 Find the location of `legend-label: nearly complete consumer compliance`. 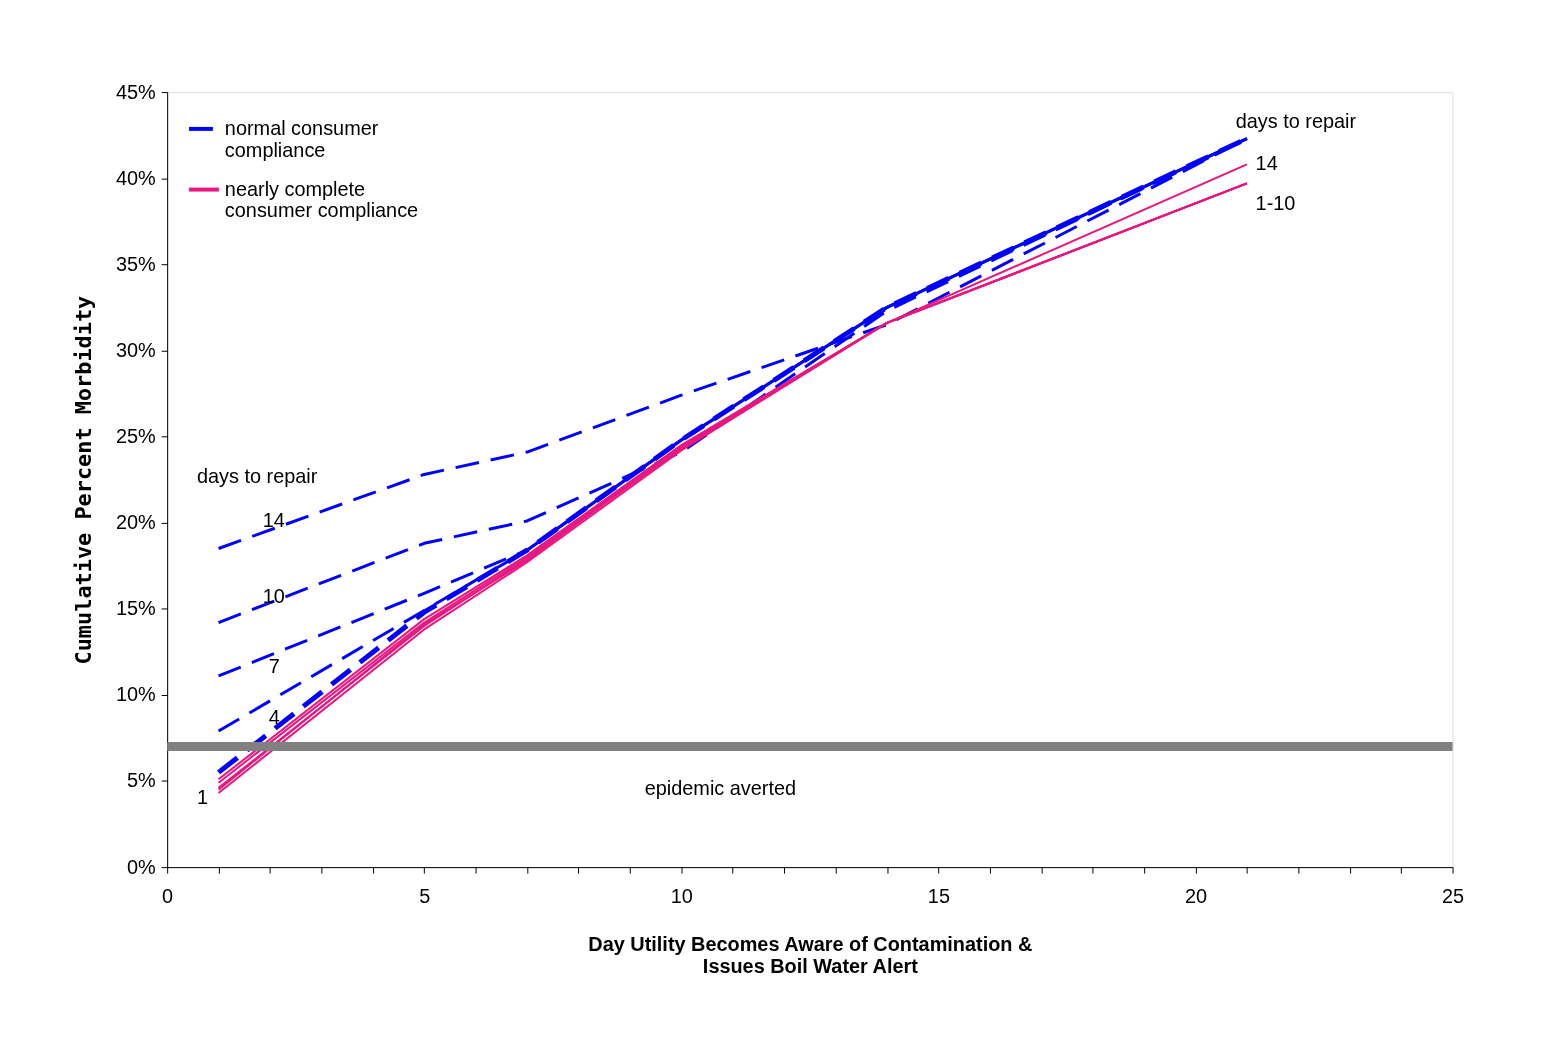

legend-label: nearly complete consumer compliance is located at coordinates (321, 199).